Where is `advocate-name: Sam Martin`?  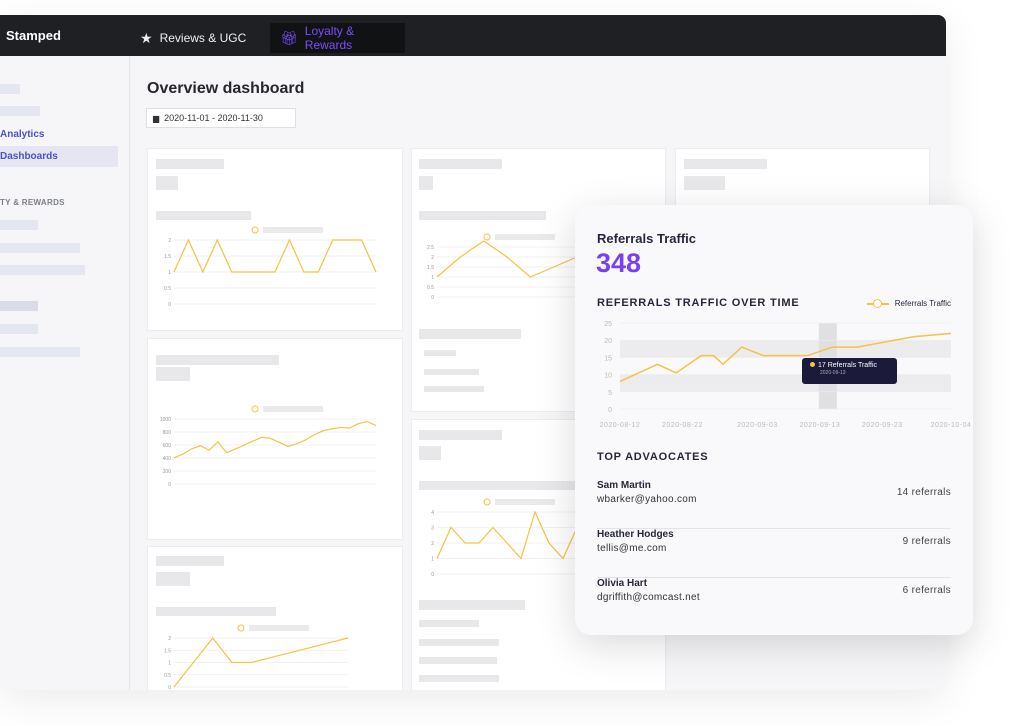
advocate-name: Sam Martin is located at coordinates (624, 485).